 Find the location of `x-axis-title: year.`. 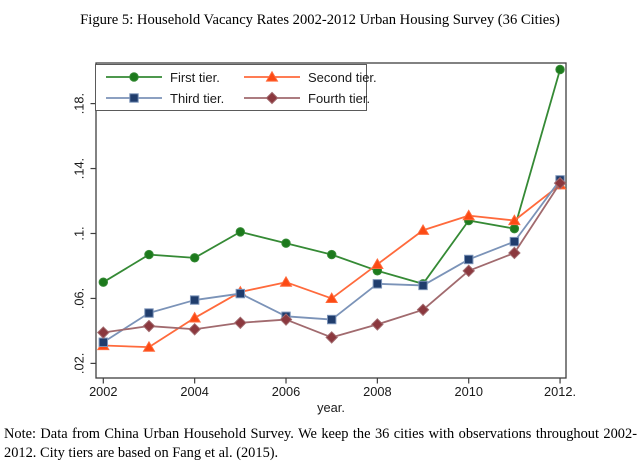

x-axis-title: year. is located at coordinates (331, 407).